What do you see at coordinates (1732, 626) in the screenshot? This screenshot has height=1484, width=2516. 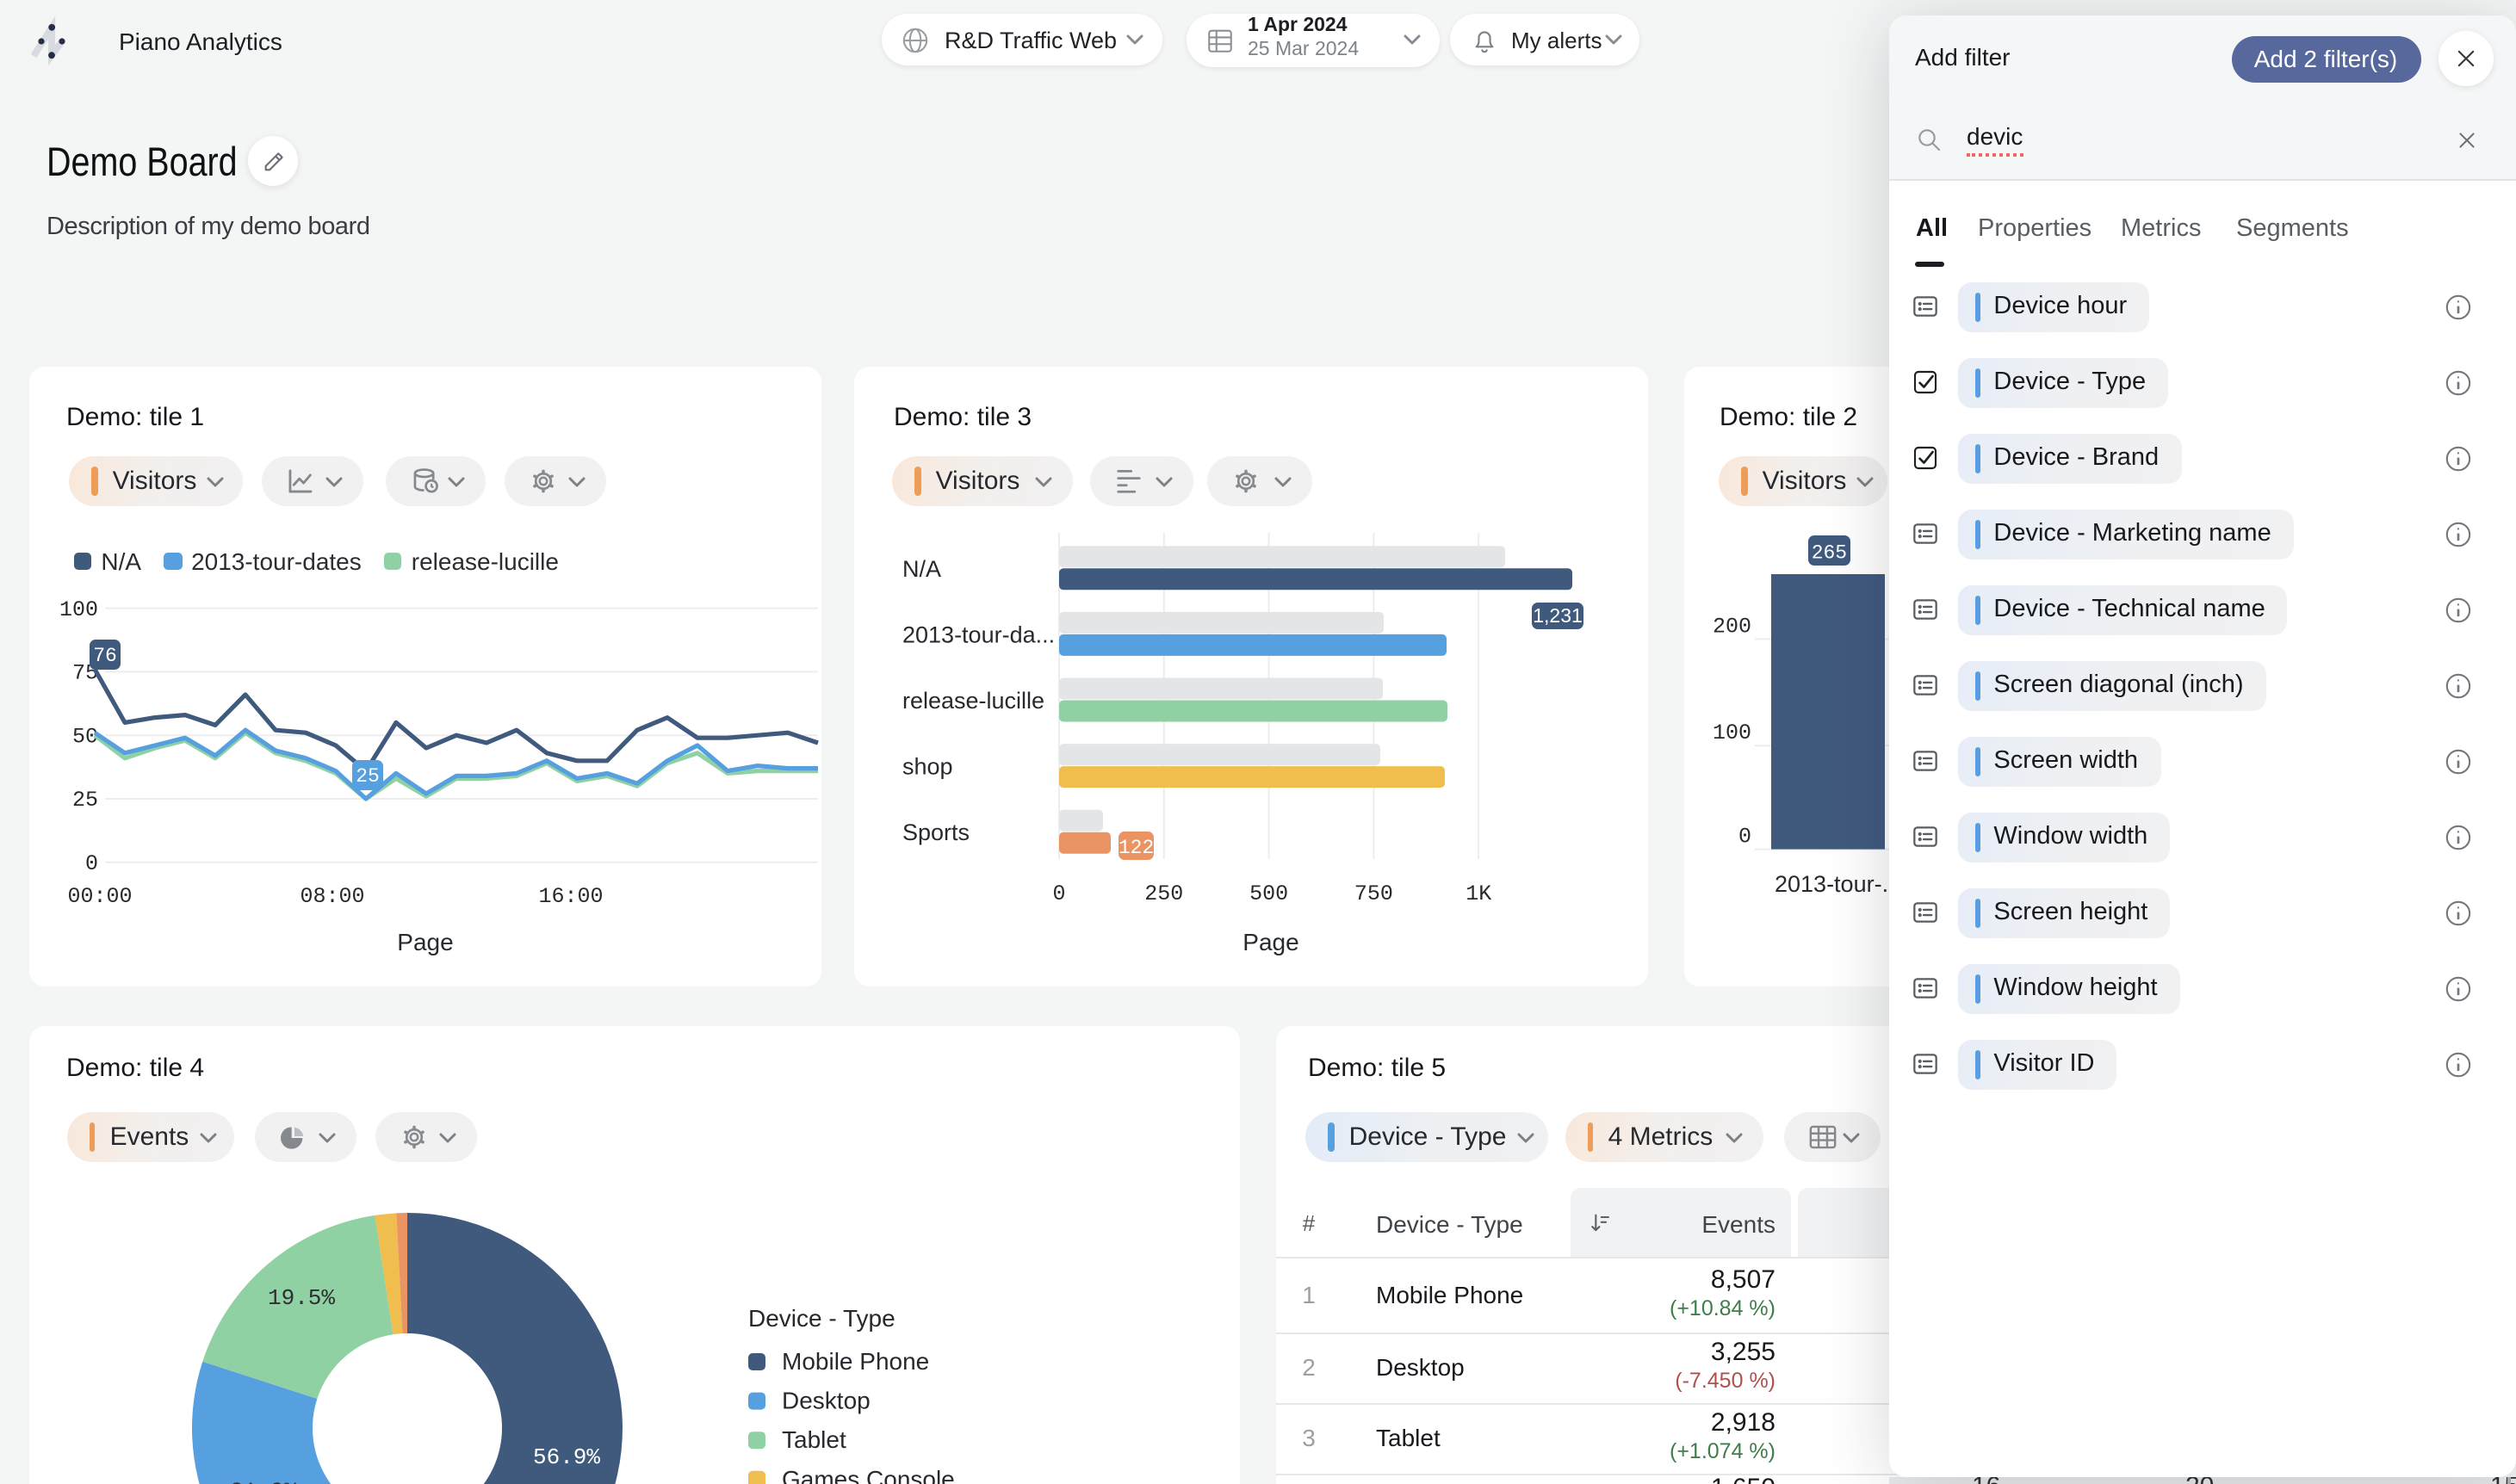 I see `svg-text: 200` at bounding box center [1732, 626].